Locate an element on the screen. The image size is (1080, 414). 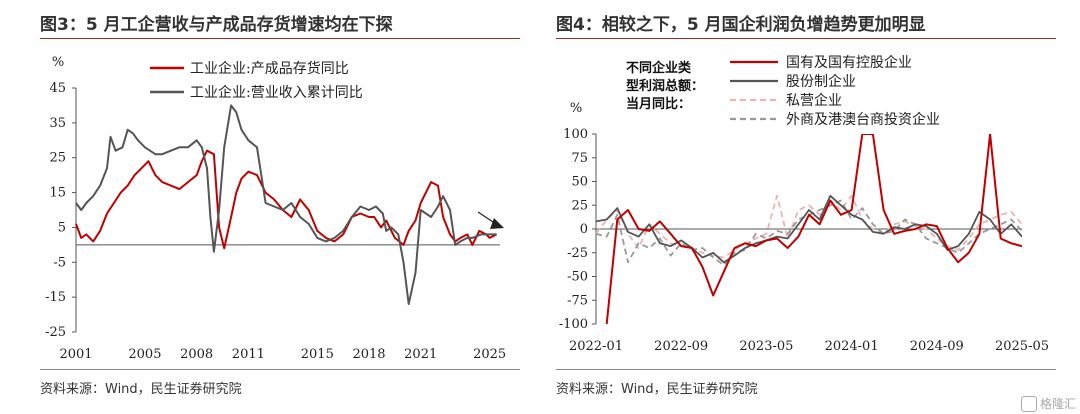
left-y-tick-label: -25 is located at coordinates (55, 332).